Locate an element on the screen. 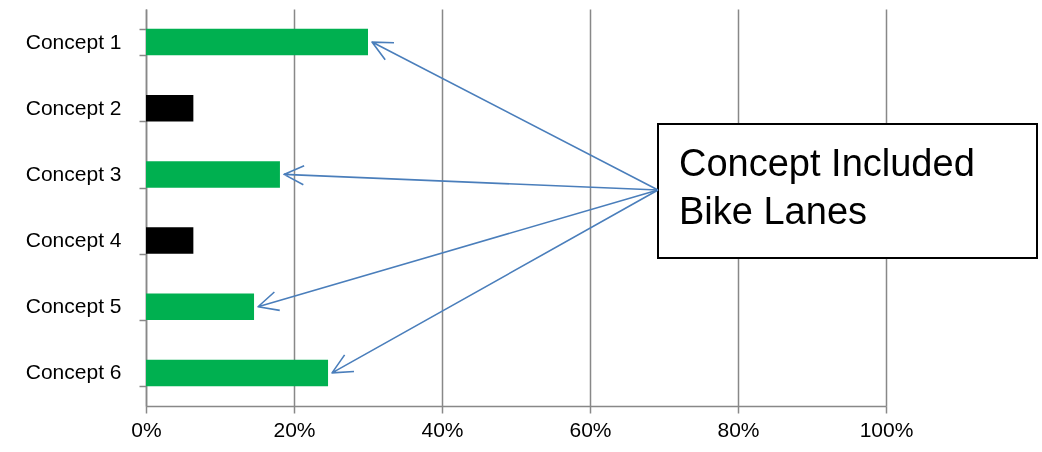 The image size is (1042, 452). y-tick-label: Concept 4 is located at coordinates (73, 240).